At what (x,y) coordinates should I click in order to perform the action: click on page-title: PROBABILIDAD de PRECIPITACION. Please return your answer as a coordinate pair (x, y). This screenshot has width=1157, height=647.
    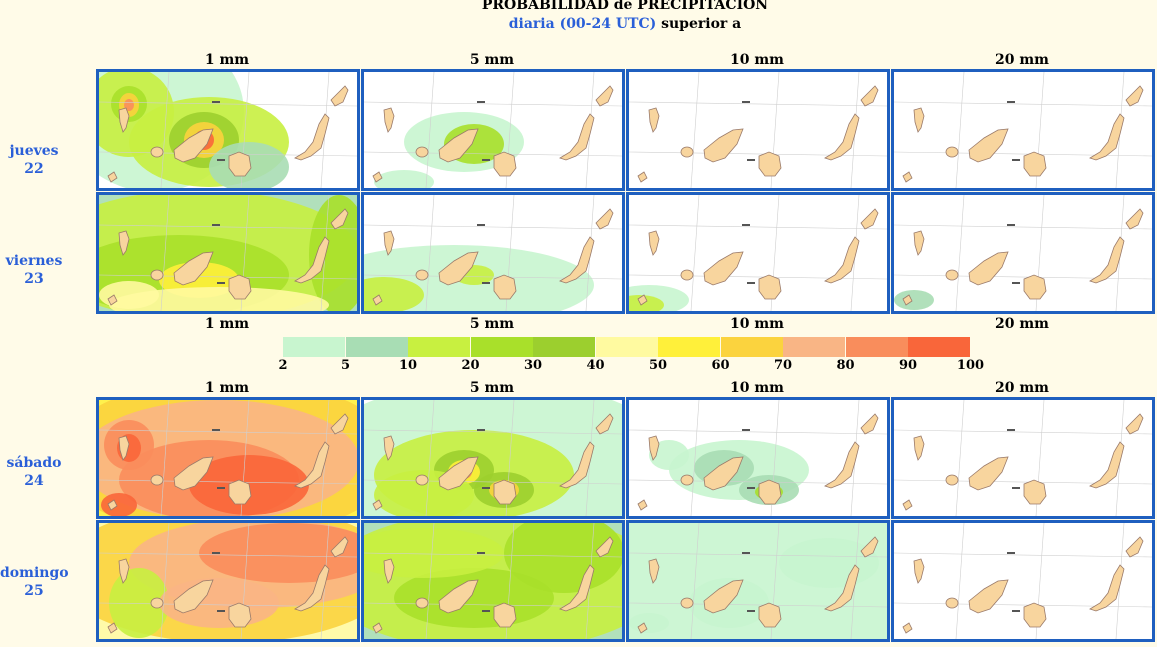
    Looking at the image, I should click on (625, 6).